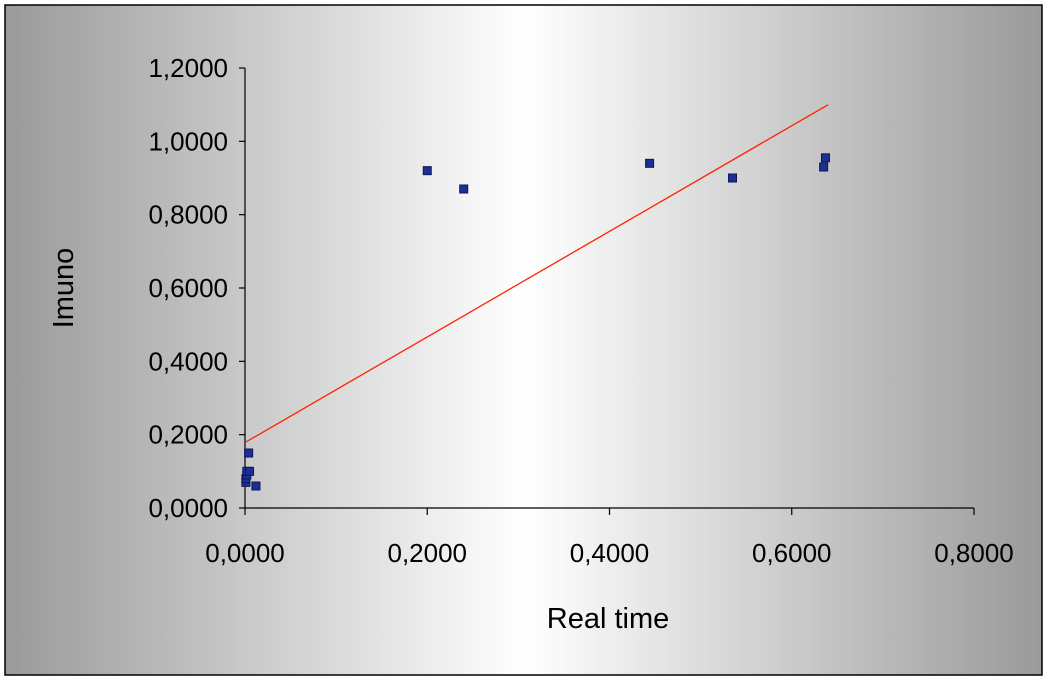  What do you see at coordinates (608, 619) in the screenshot?
I see `x-axis-label: Real time` at bounding box center [608, 619].